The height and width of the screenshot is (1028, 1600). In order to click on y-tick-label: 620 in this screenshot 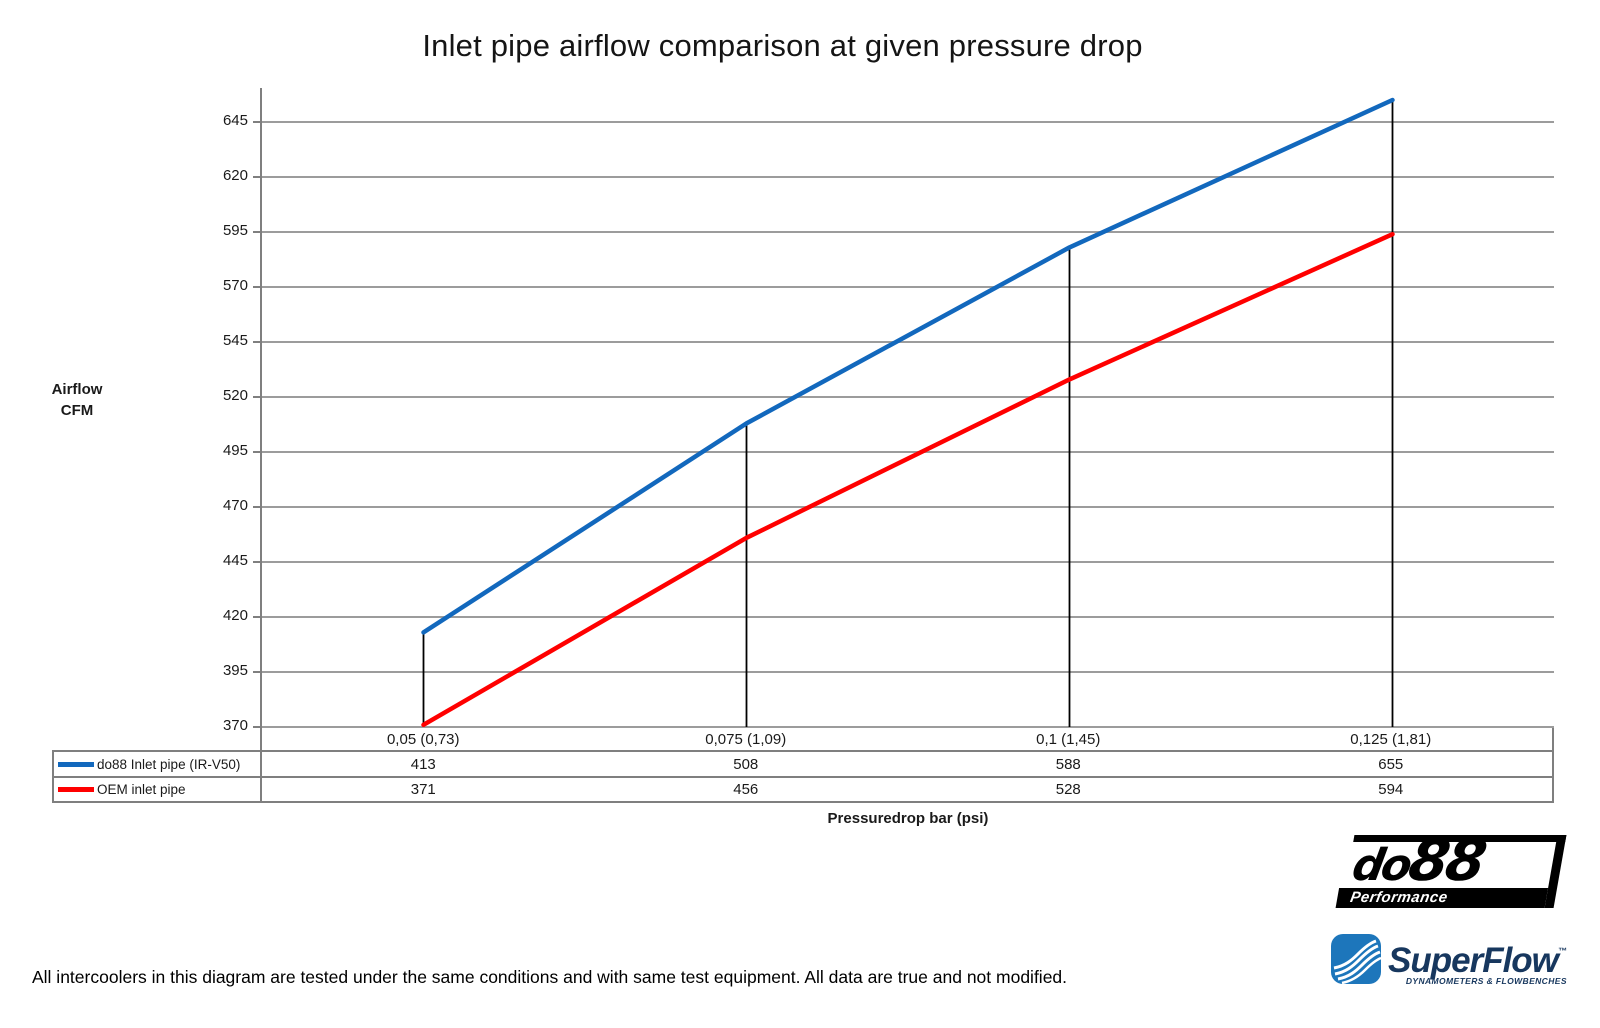, I will do `click(235, 175)`.